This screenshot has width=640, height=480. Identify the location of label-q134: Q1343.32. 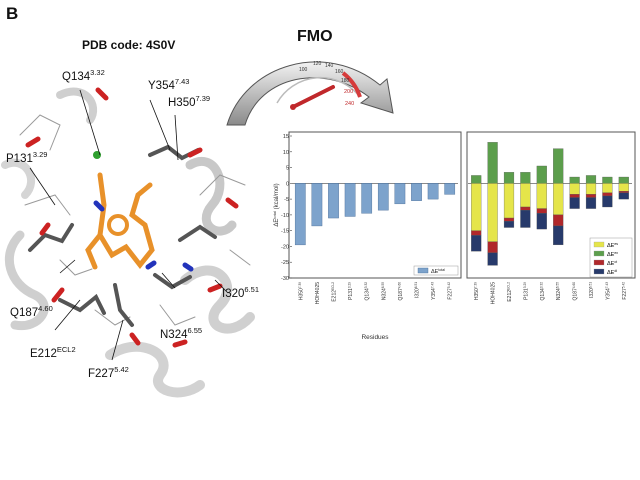
(83, 75).